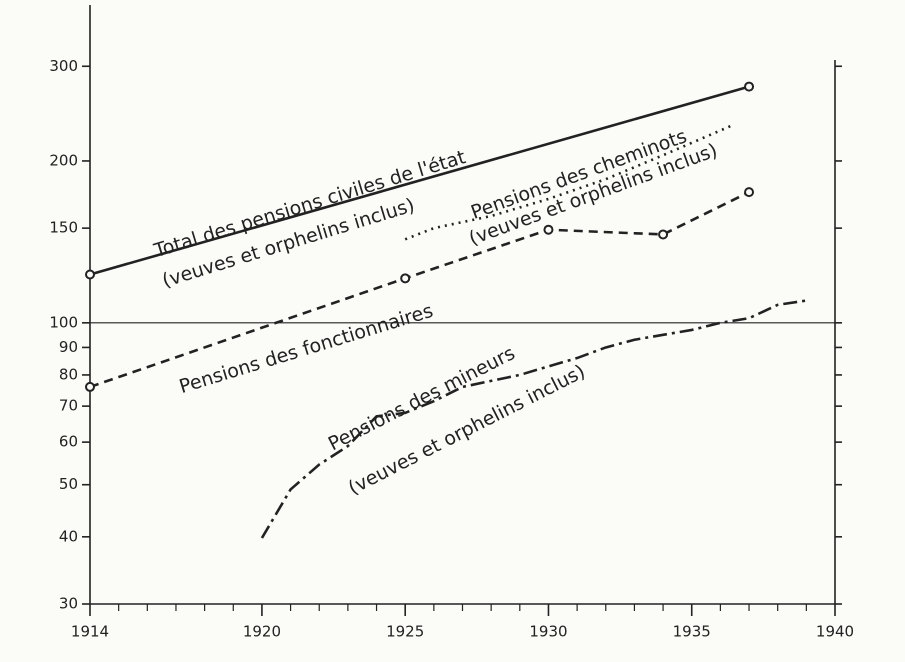 This screenshot has width=905, height=662. Describe the element at coordinates (422, 398) in the screenshot. I see `annotation: Pensions des mineurs` at that location.